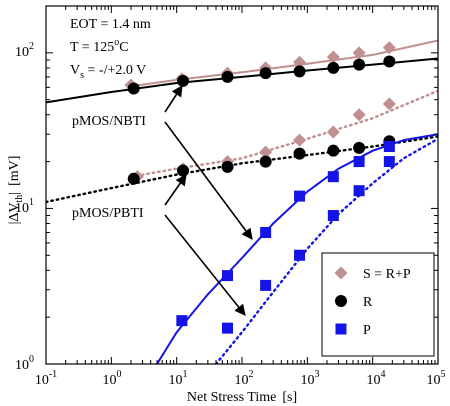 The width and height of the screenshot is (450, 406). Describe the element at coordinates (436, 378) in the screenshot. I see `x-tick-label-1e5: 10⁵` at that location.